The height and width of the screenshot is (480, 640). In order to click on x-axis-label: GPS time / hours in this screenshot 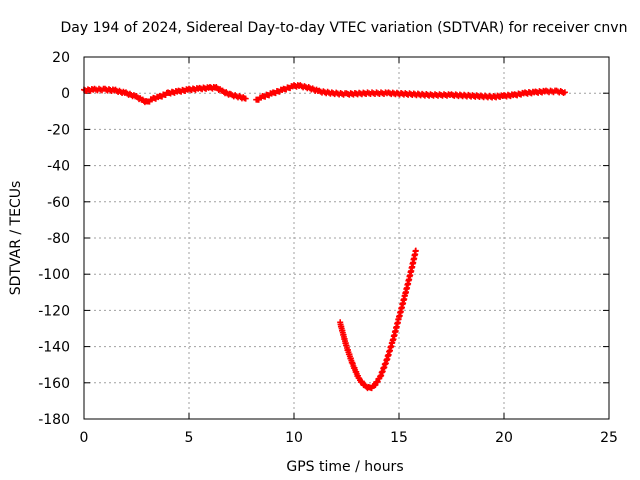, I will do `click(344, 467)`.